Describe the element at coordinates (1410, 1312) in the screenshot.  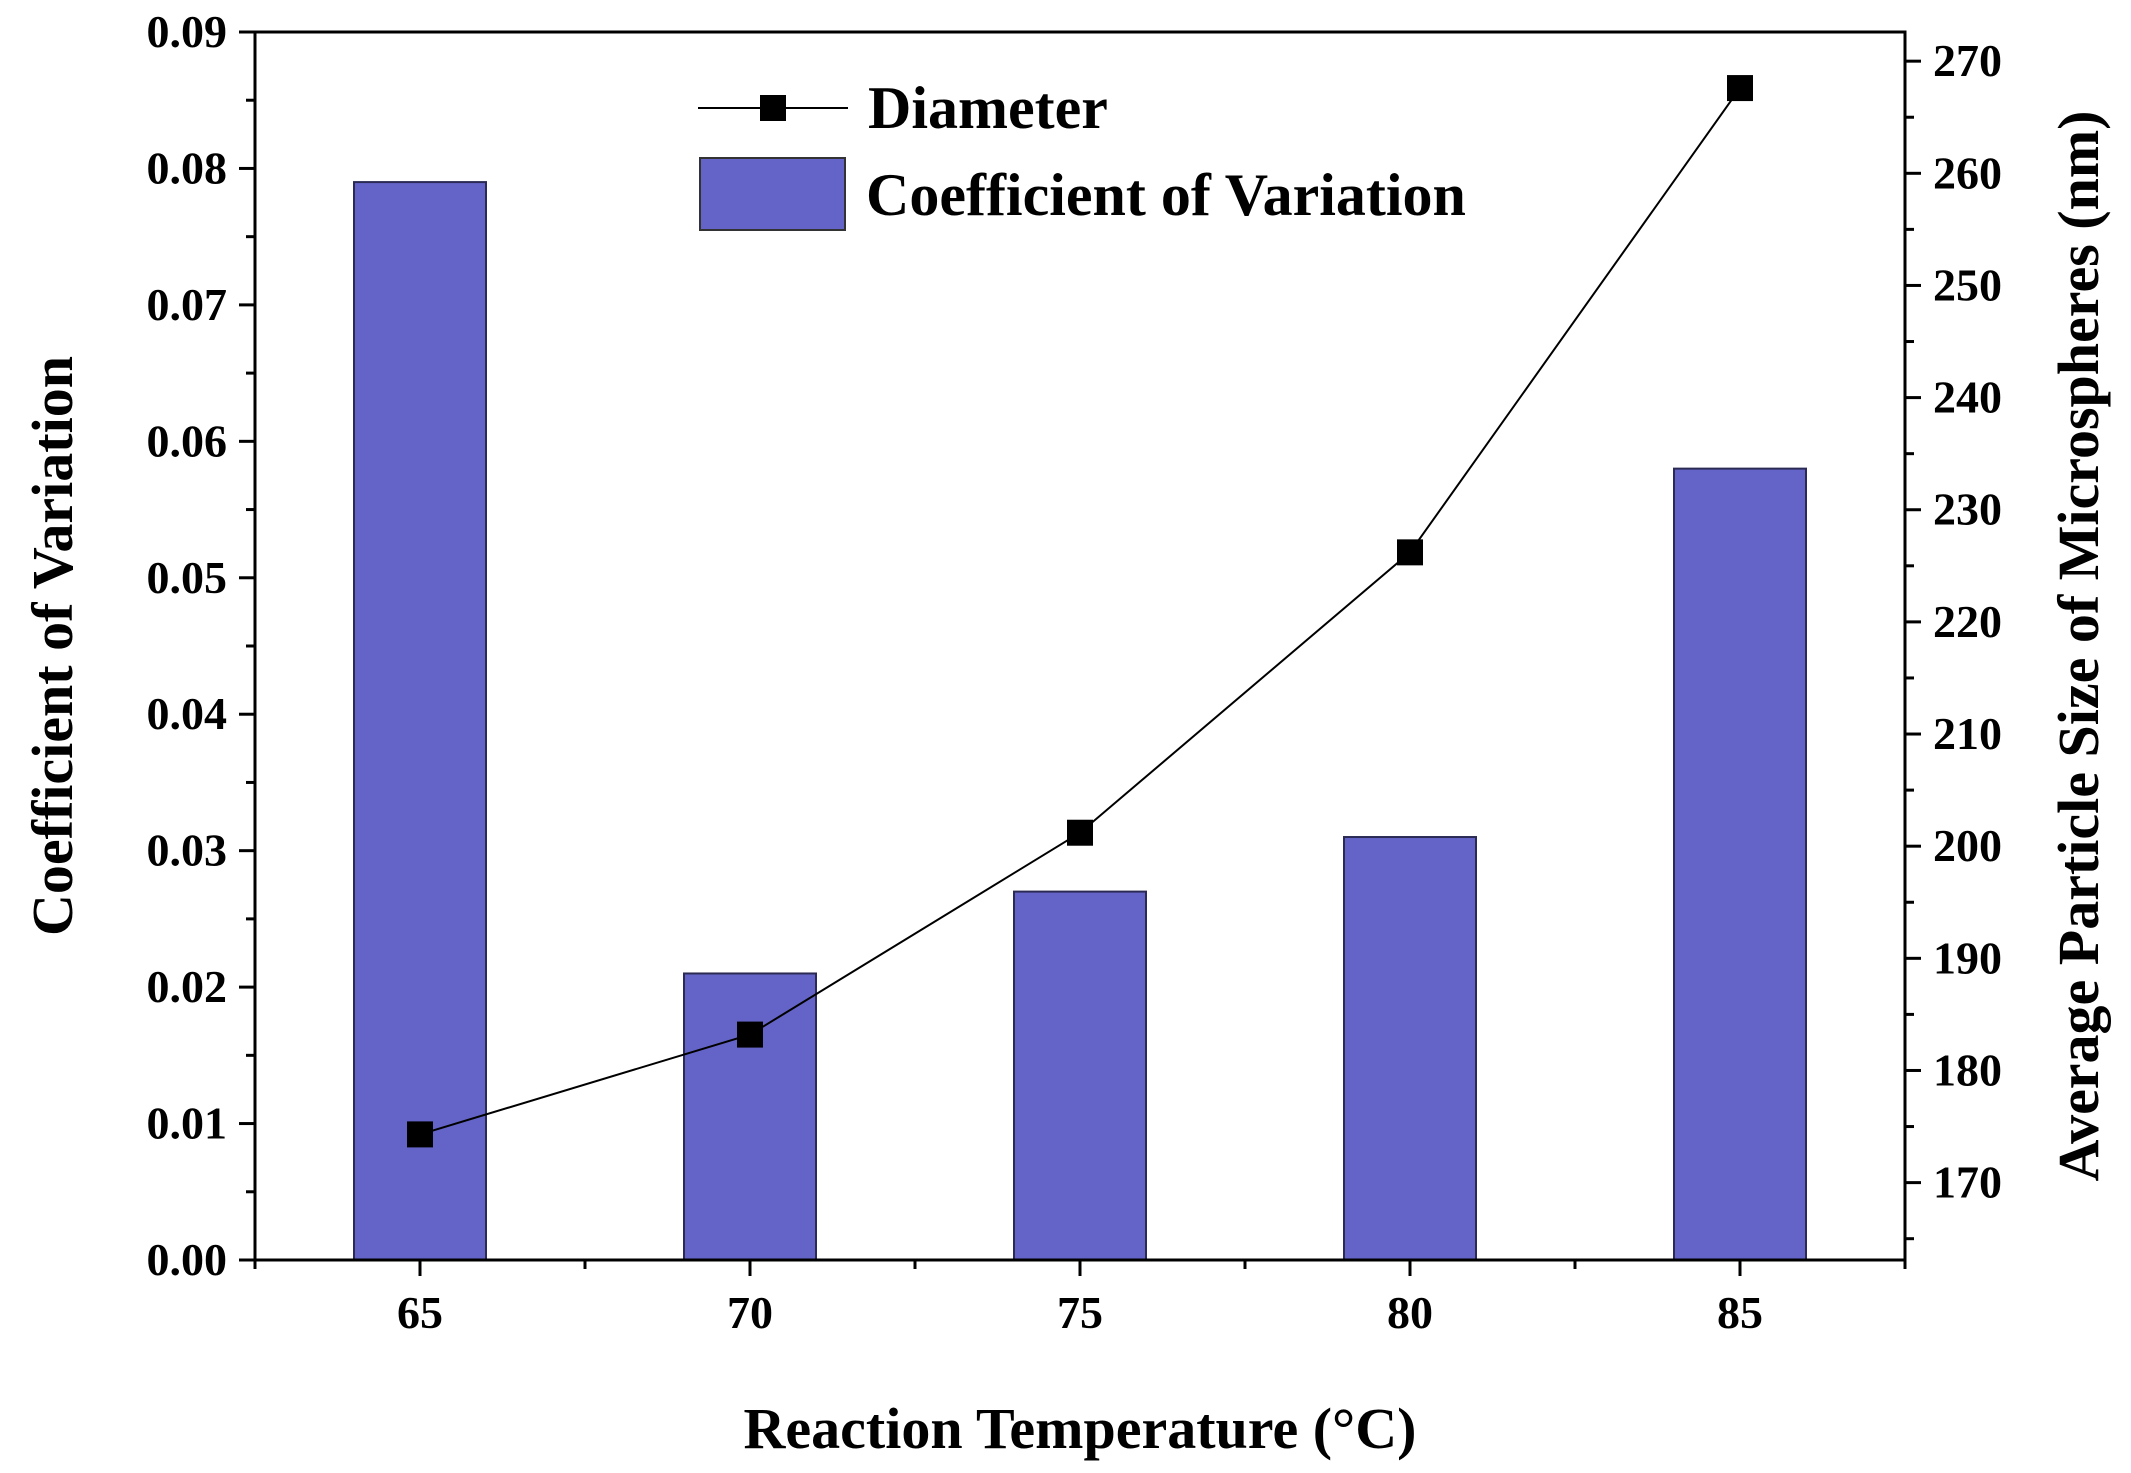
I see `x-tick-label: 80` at that location.